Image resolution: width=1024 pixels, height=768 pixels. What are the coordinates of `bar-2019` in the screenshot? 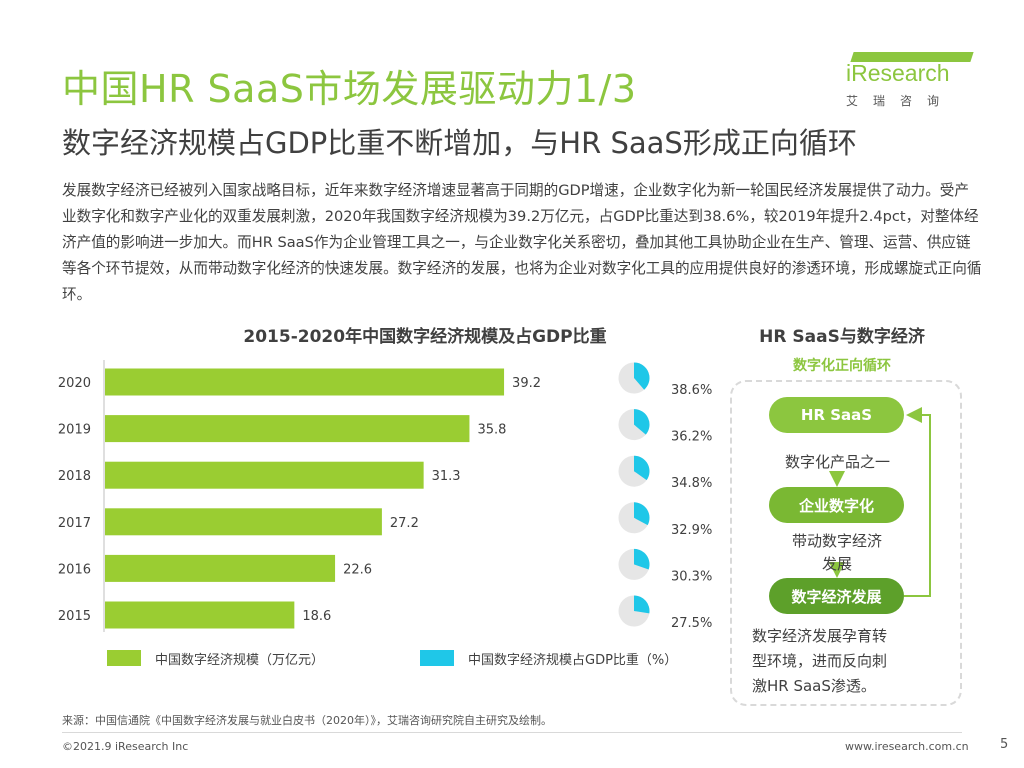 It's located at (287, 429).